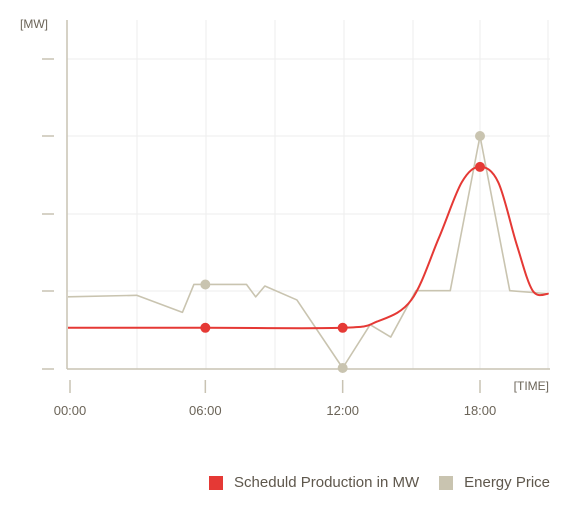 The width and height of the screenshot is (570, 530). I want to click on x-tick-label: 18:00, so click(480, 410).